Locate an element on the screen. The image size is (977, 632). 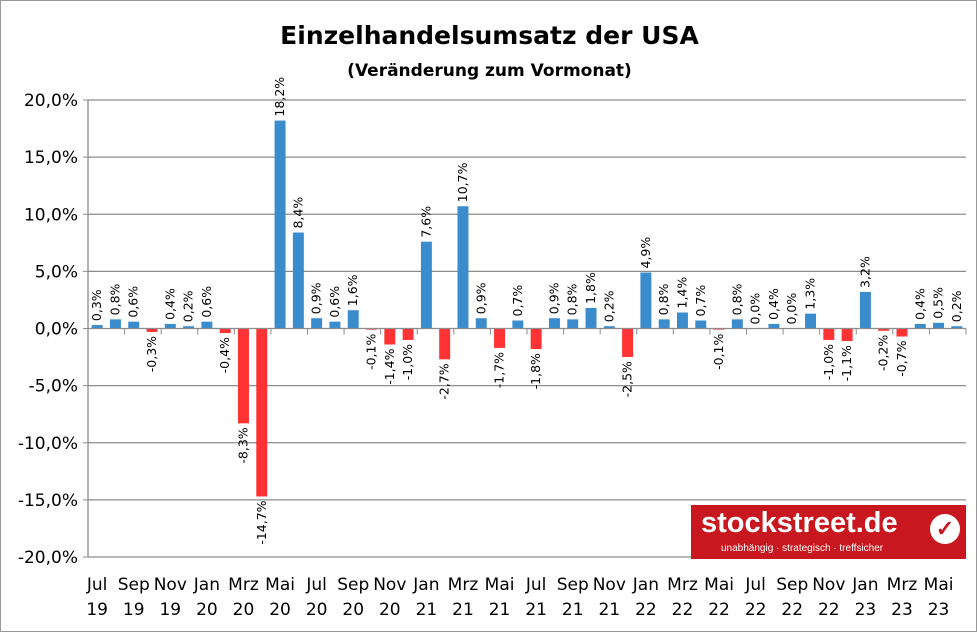
checkmark-icon: ✓ is located at coordinates (945, 529).